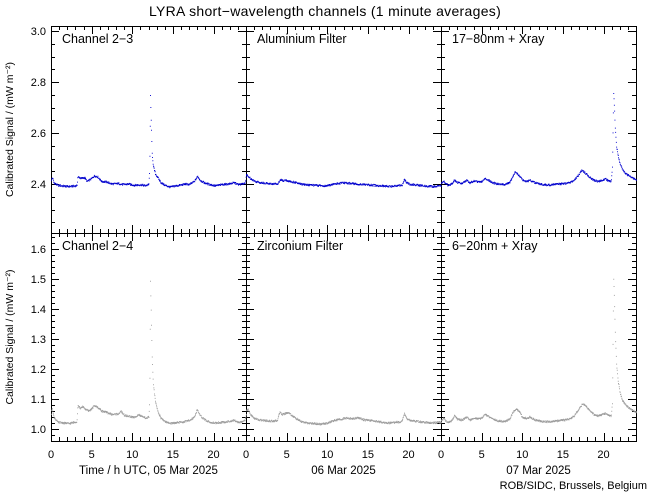 Image resolution: width=650 pixels, height=500 pixels. I want to click on panel-channel-2-4-2: 6−20nm + Xray, so click(539, 331).